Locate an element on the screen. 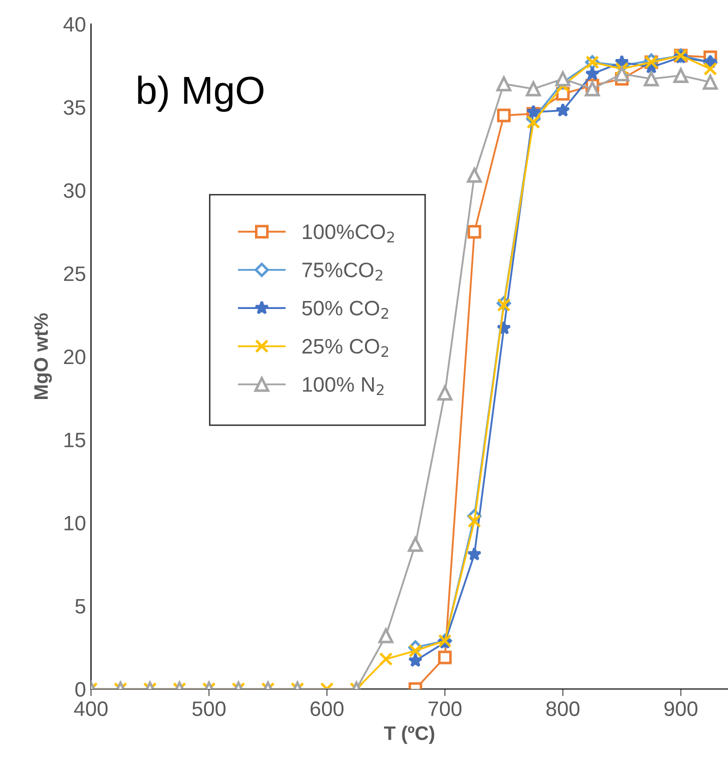 Image resolution: width=728 pixels, height=767 pixels. y-tick-label: 35 is located at coordinates (75, 107).